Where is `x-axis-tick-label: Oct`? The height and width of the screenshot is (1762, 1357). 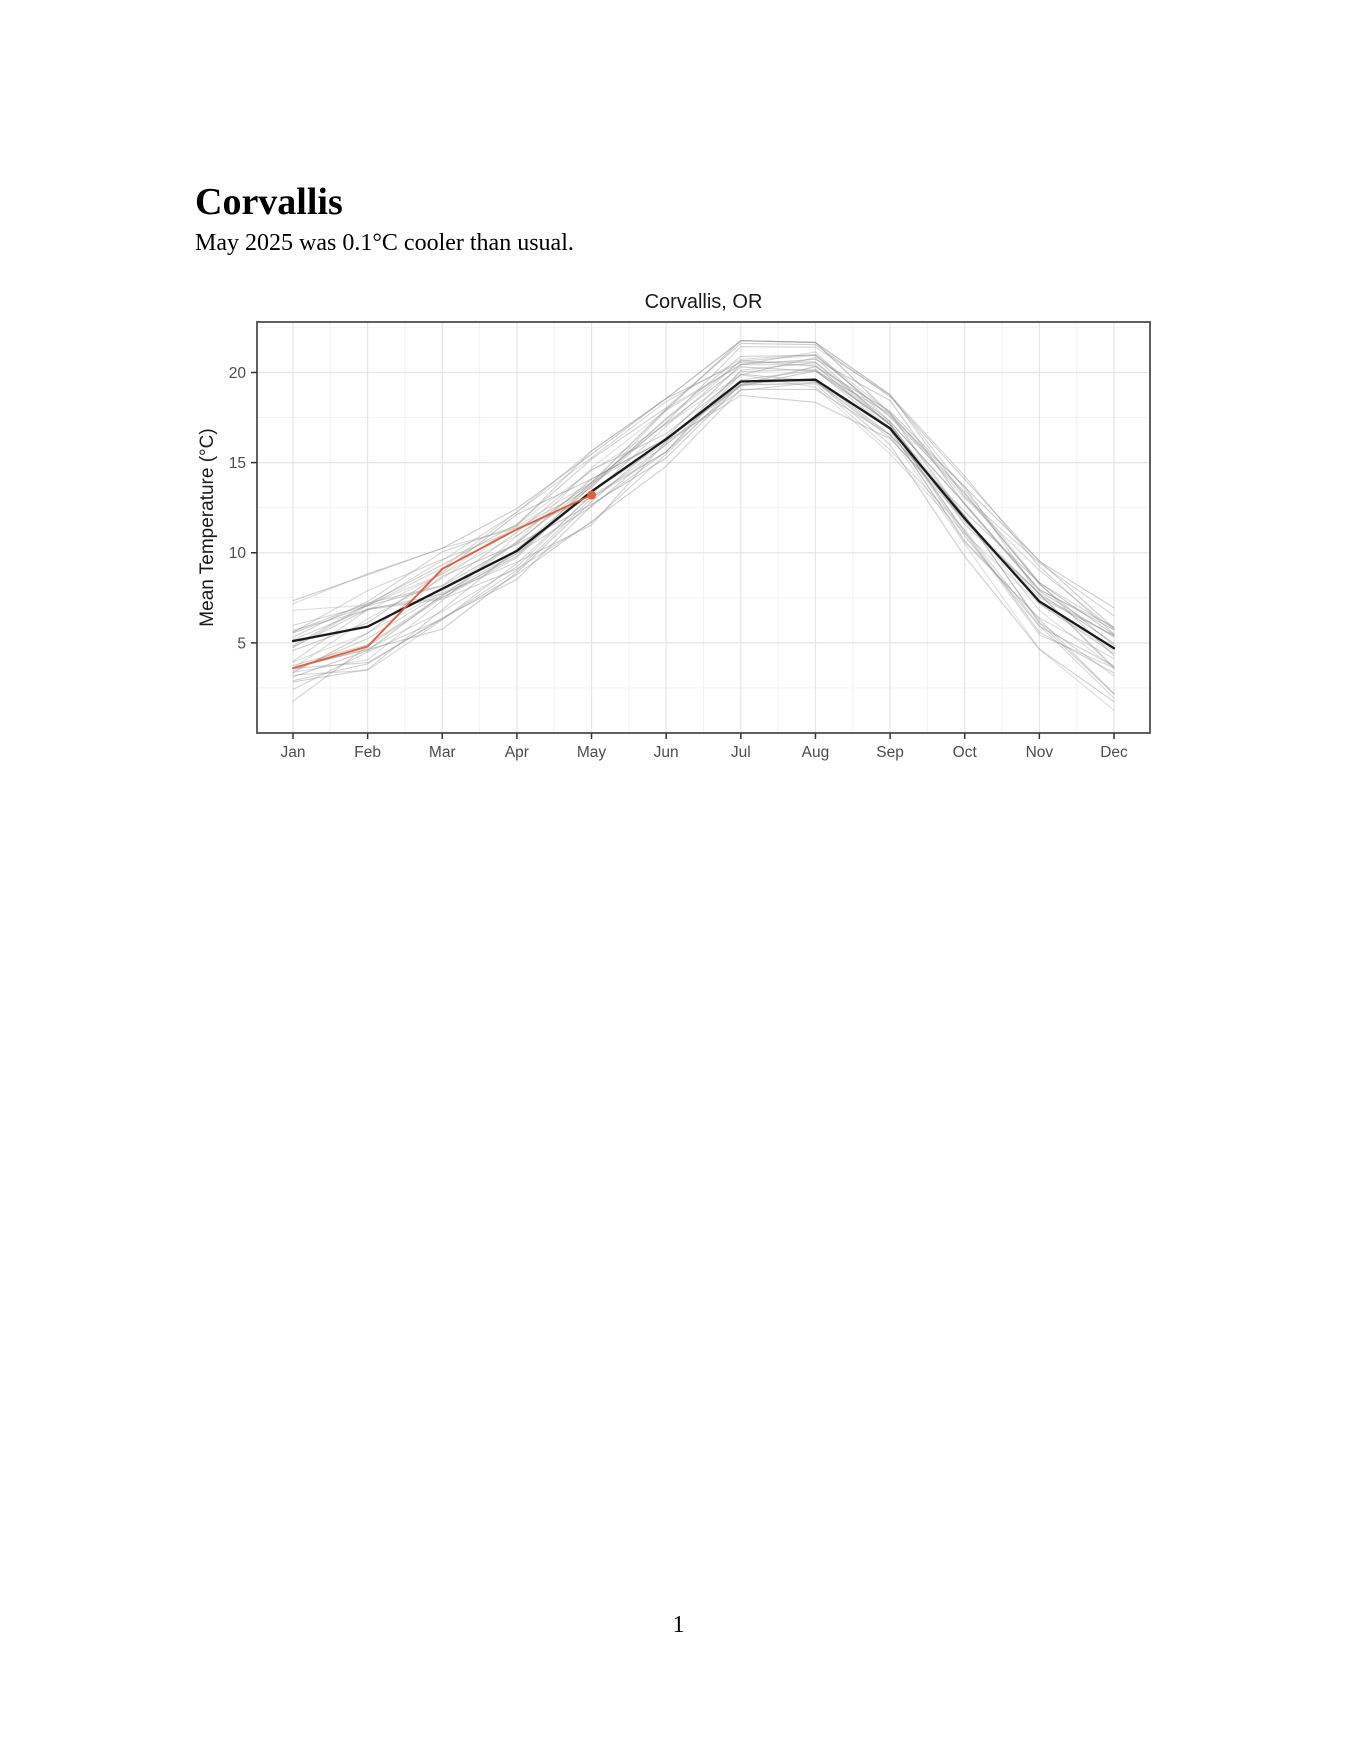 x-axis-tick-label: Oct is located at coordinates (965, 752).